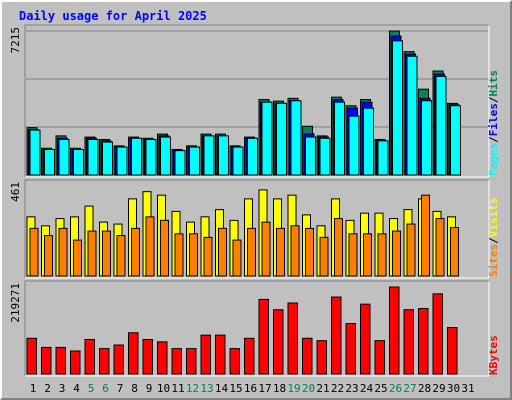 This screenshot has height=400, width=512. Describe the element at coordinates (351, 388) in the screenshot. I see `x-tick-label-day-23: 23` at that location.